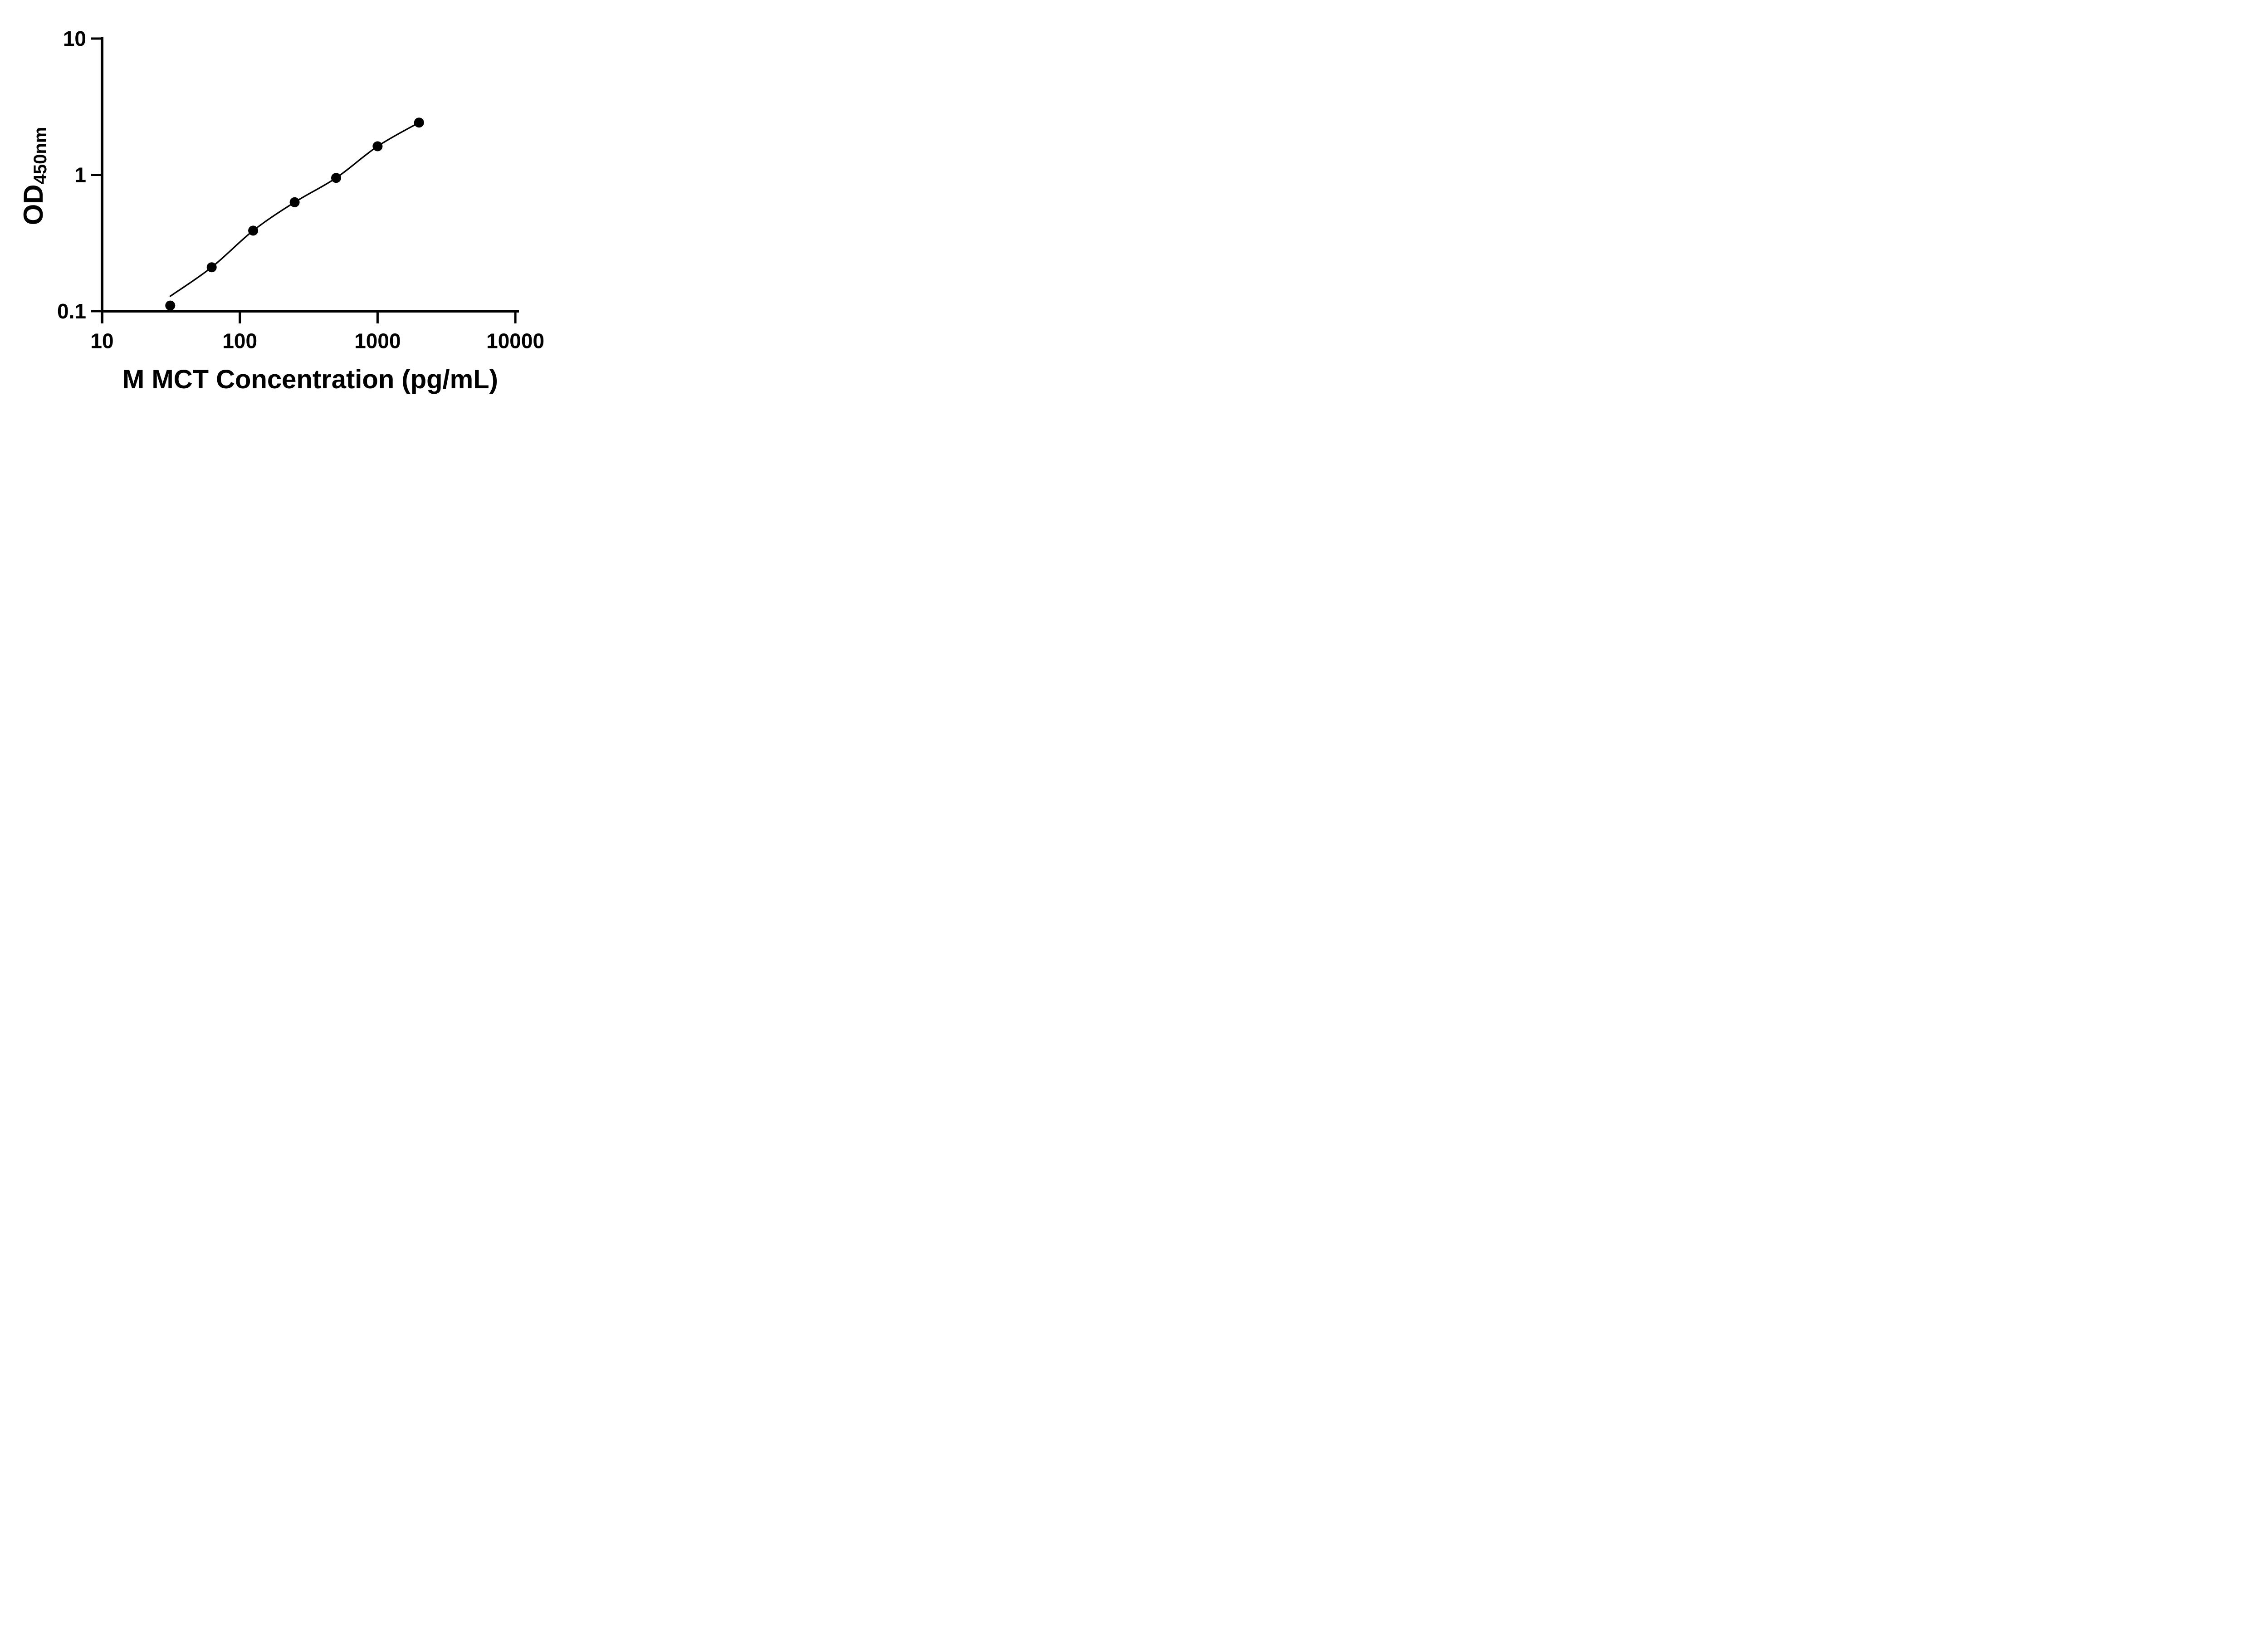 This screenshot has height=1633, width=2268. What do you see at coordinates (80, 175) in the screenshot?
I see `y-tick-label-1: 1` at bounding box center [80, 175].